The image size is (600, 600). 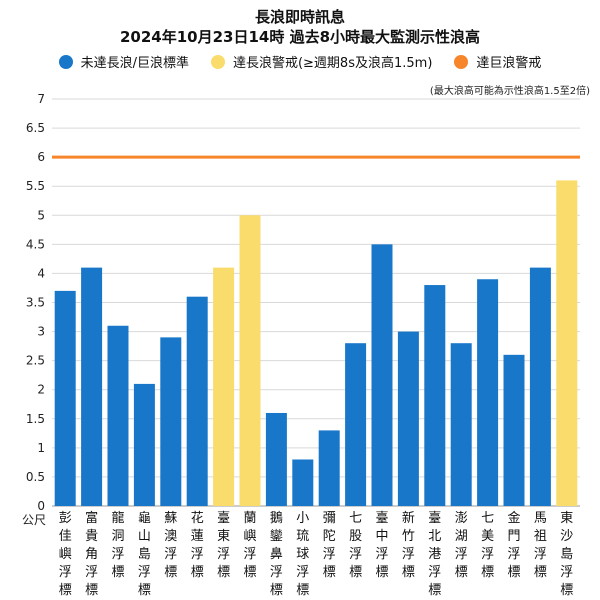 I want to click on legend-swatch-swell, so click(x=217, y=61).